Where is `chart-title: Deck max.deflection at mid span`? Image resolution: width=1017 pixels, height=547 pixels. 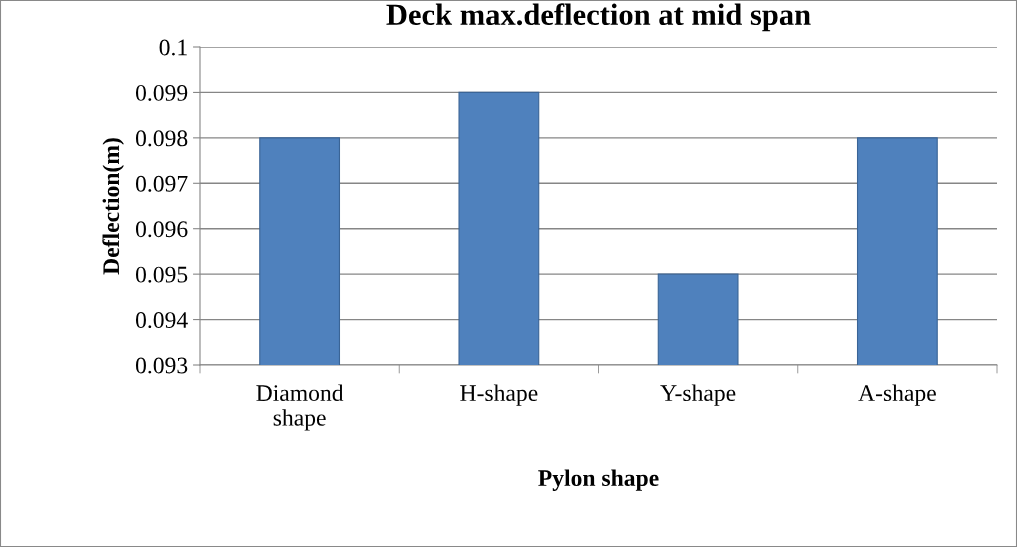
chart-title: Deck max.deflection at mid span is located at coordinates (598, 17).